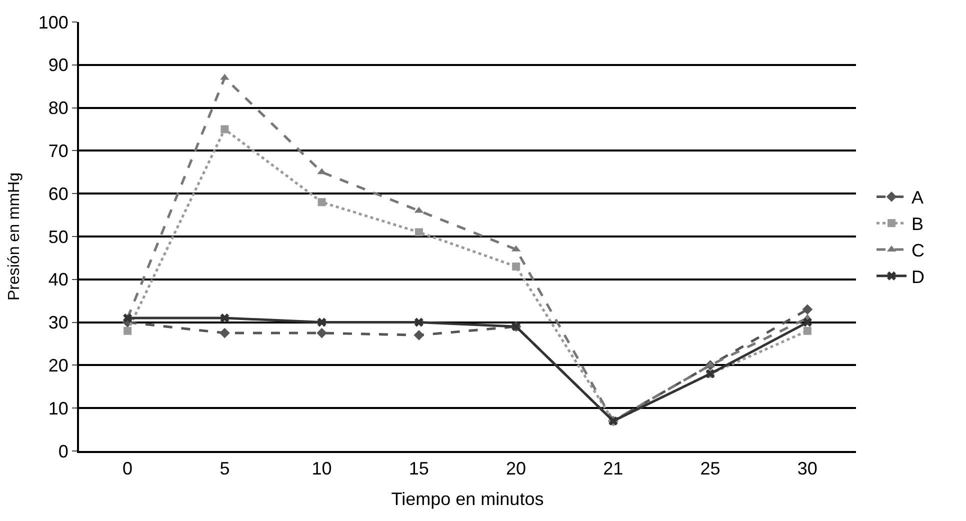 The height and width of the screenshot is (521, 966). What do you see at coordinates (418, 468) in the screenshot?
I see `x-tick-label: 15` at bounding box center [418, 468].